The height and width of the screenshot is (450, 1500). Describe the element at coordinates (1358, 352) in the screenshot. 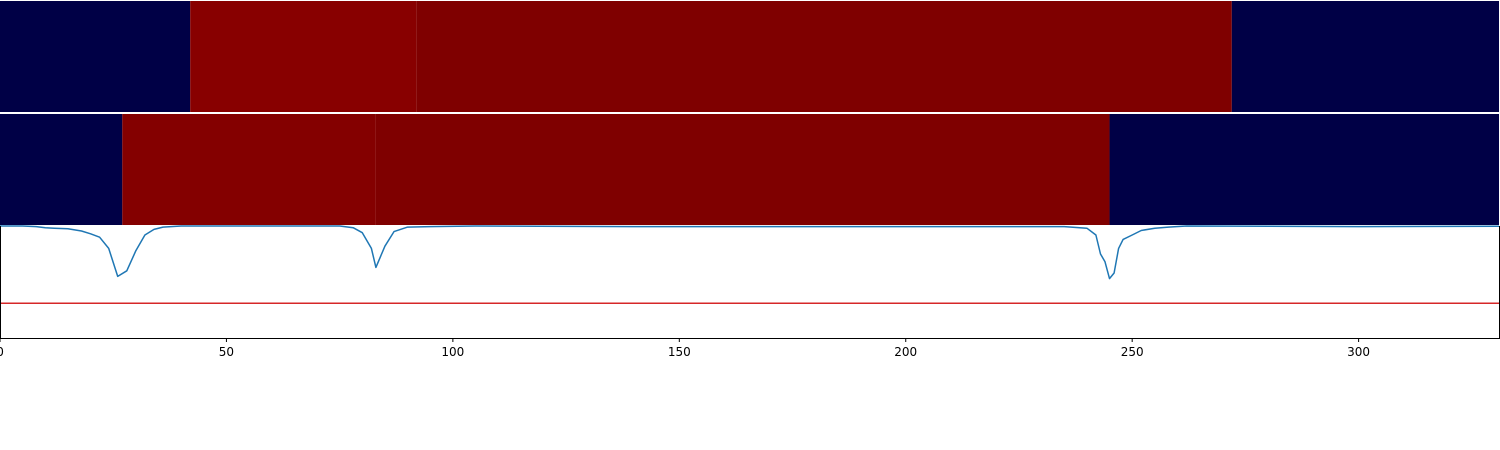

I see `x-tick-label-300: 300` at that location.